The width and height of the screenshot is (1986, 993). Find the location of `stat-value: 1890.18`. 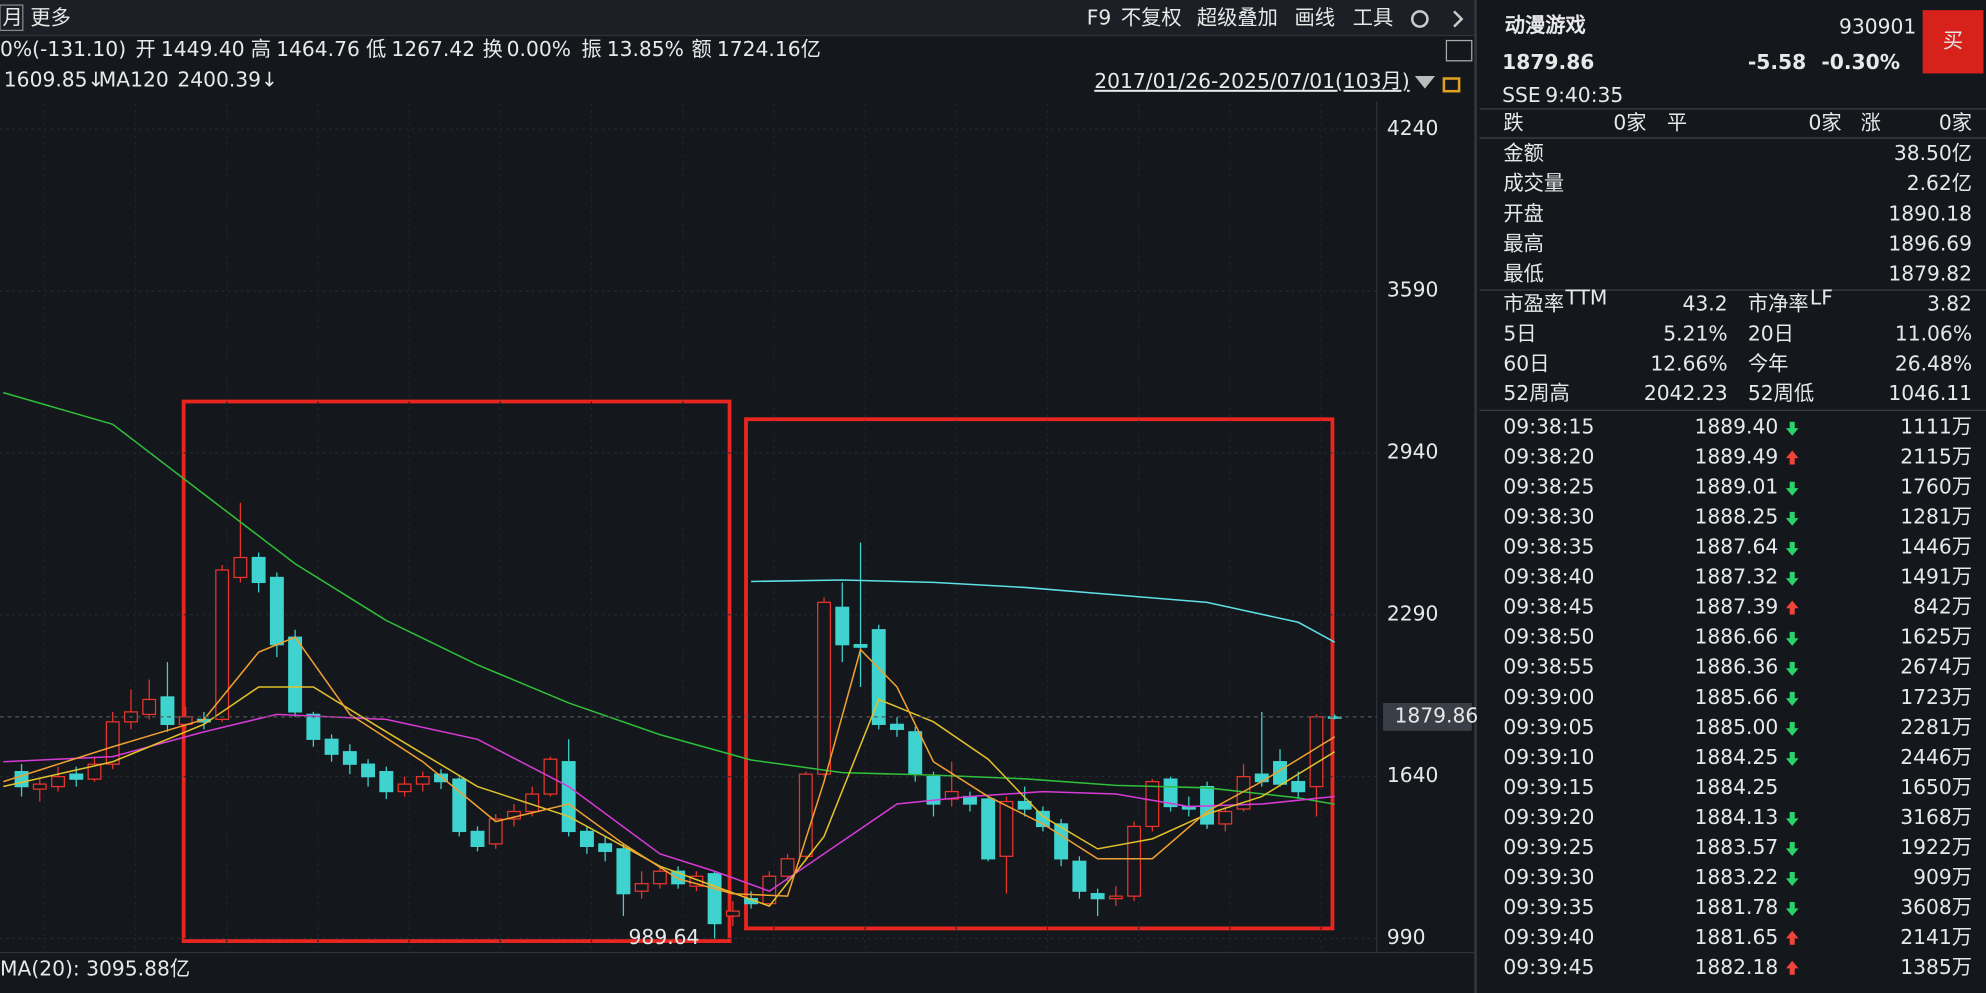

stat-value: 1890.18 is located at coordinates (1930, 213).